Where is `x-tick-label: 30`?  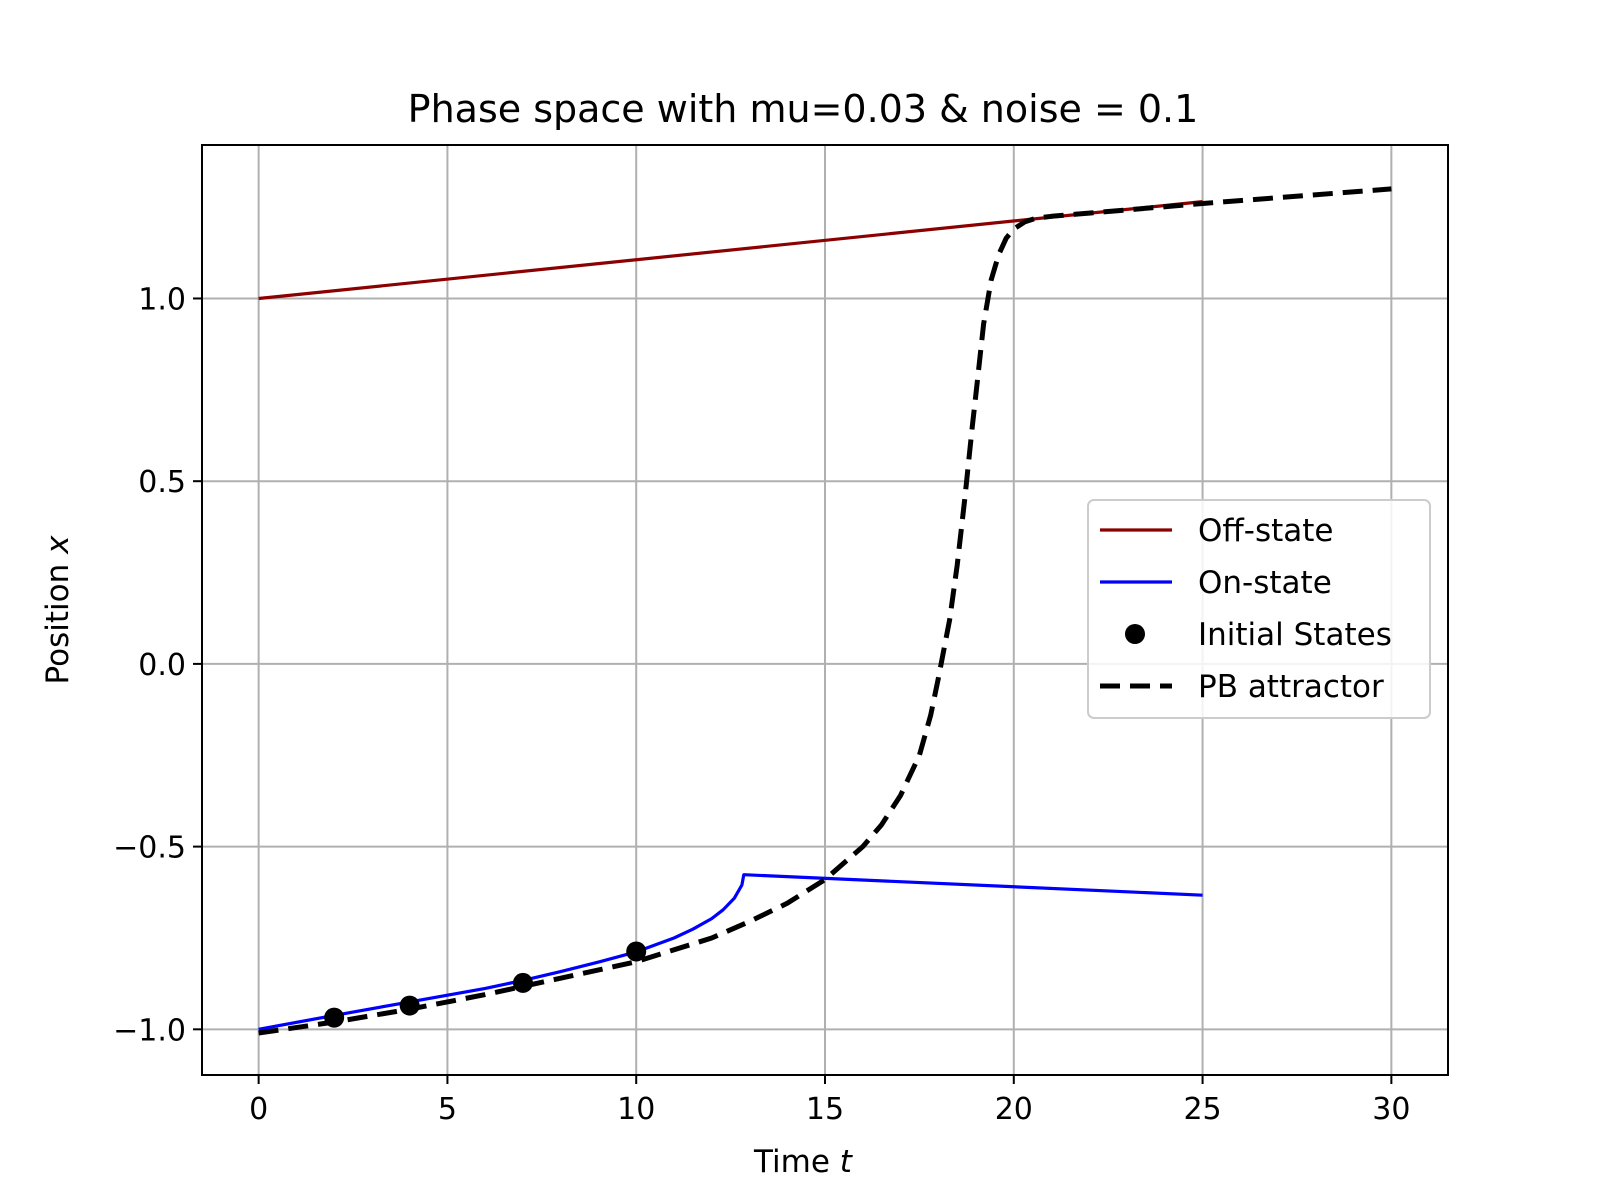
x-tick-label: 30 is located at coordinates (1391, 1109).